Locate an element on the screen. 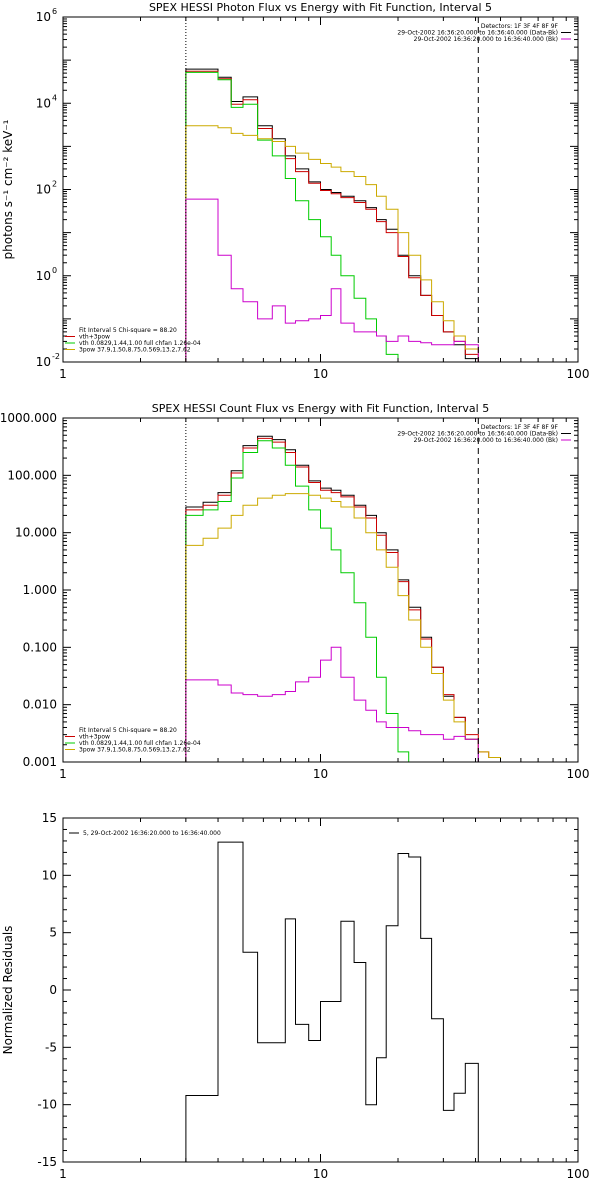  y-tick-label: 0.001 is located at coordinates (40, 762).